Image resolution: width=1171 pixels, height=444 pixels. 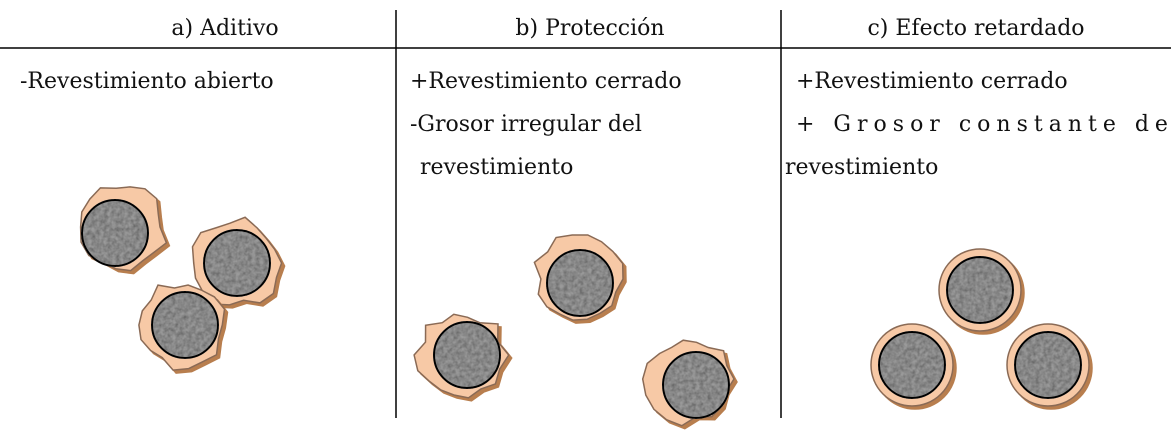 What do you see at coordinates (589, 28) in the screenshot?
I see `column-header: b) Protección` at bounding box center [589, 28].